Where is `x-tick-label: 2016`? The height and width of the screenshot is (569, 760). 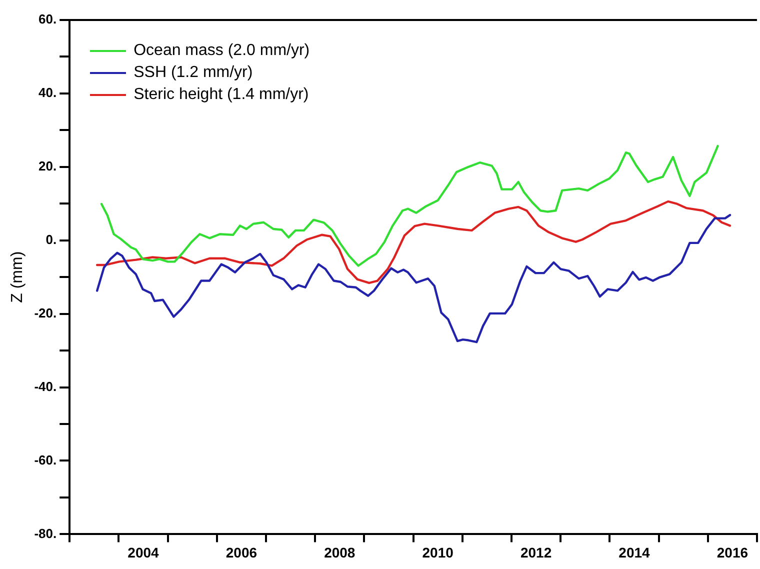
x-tick-label: 2016 is located at coordinates (732, 552).